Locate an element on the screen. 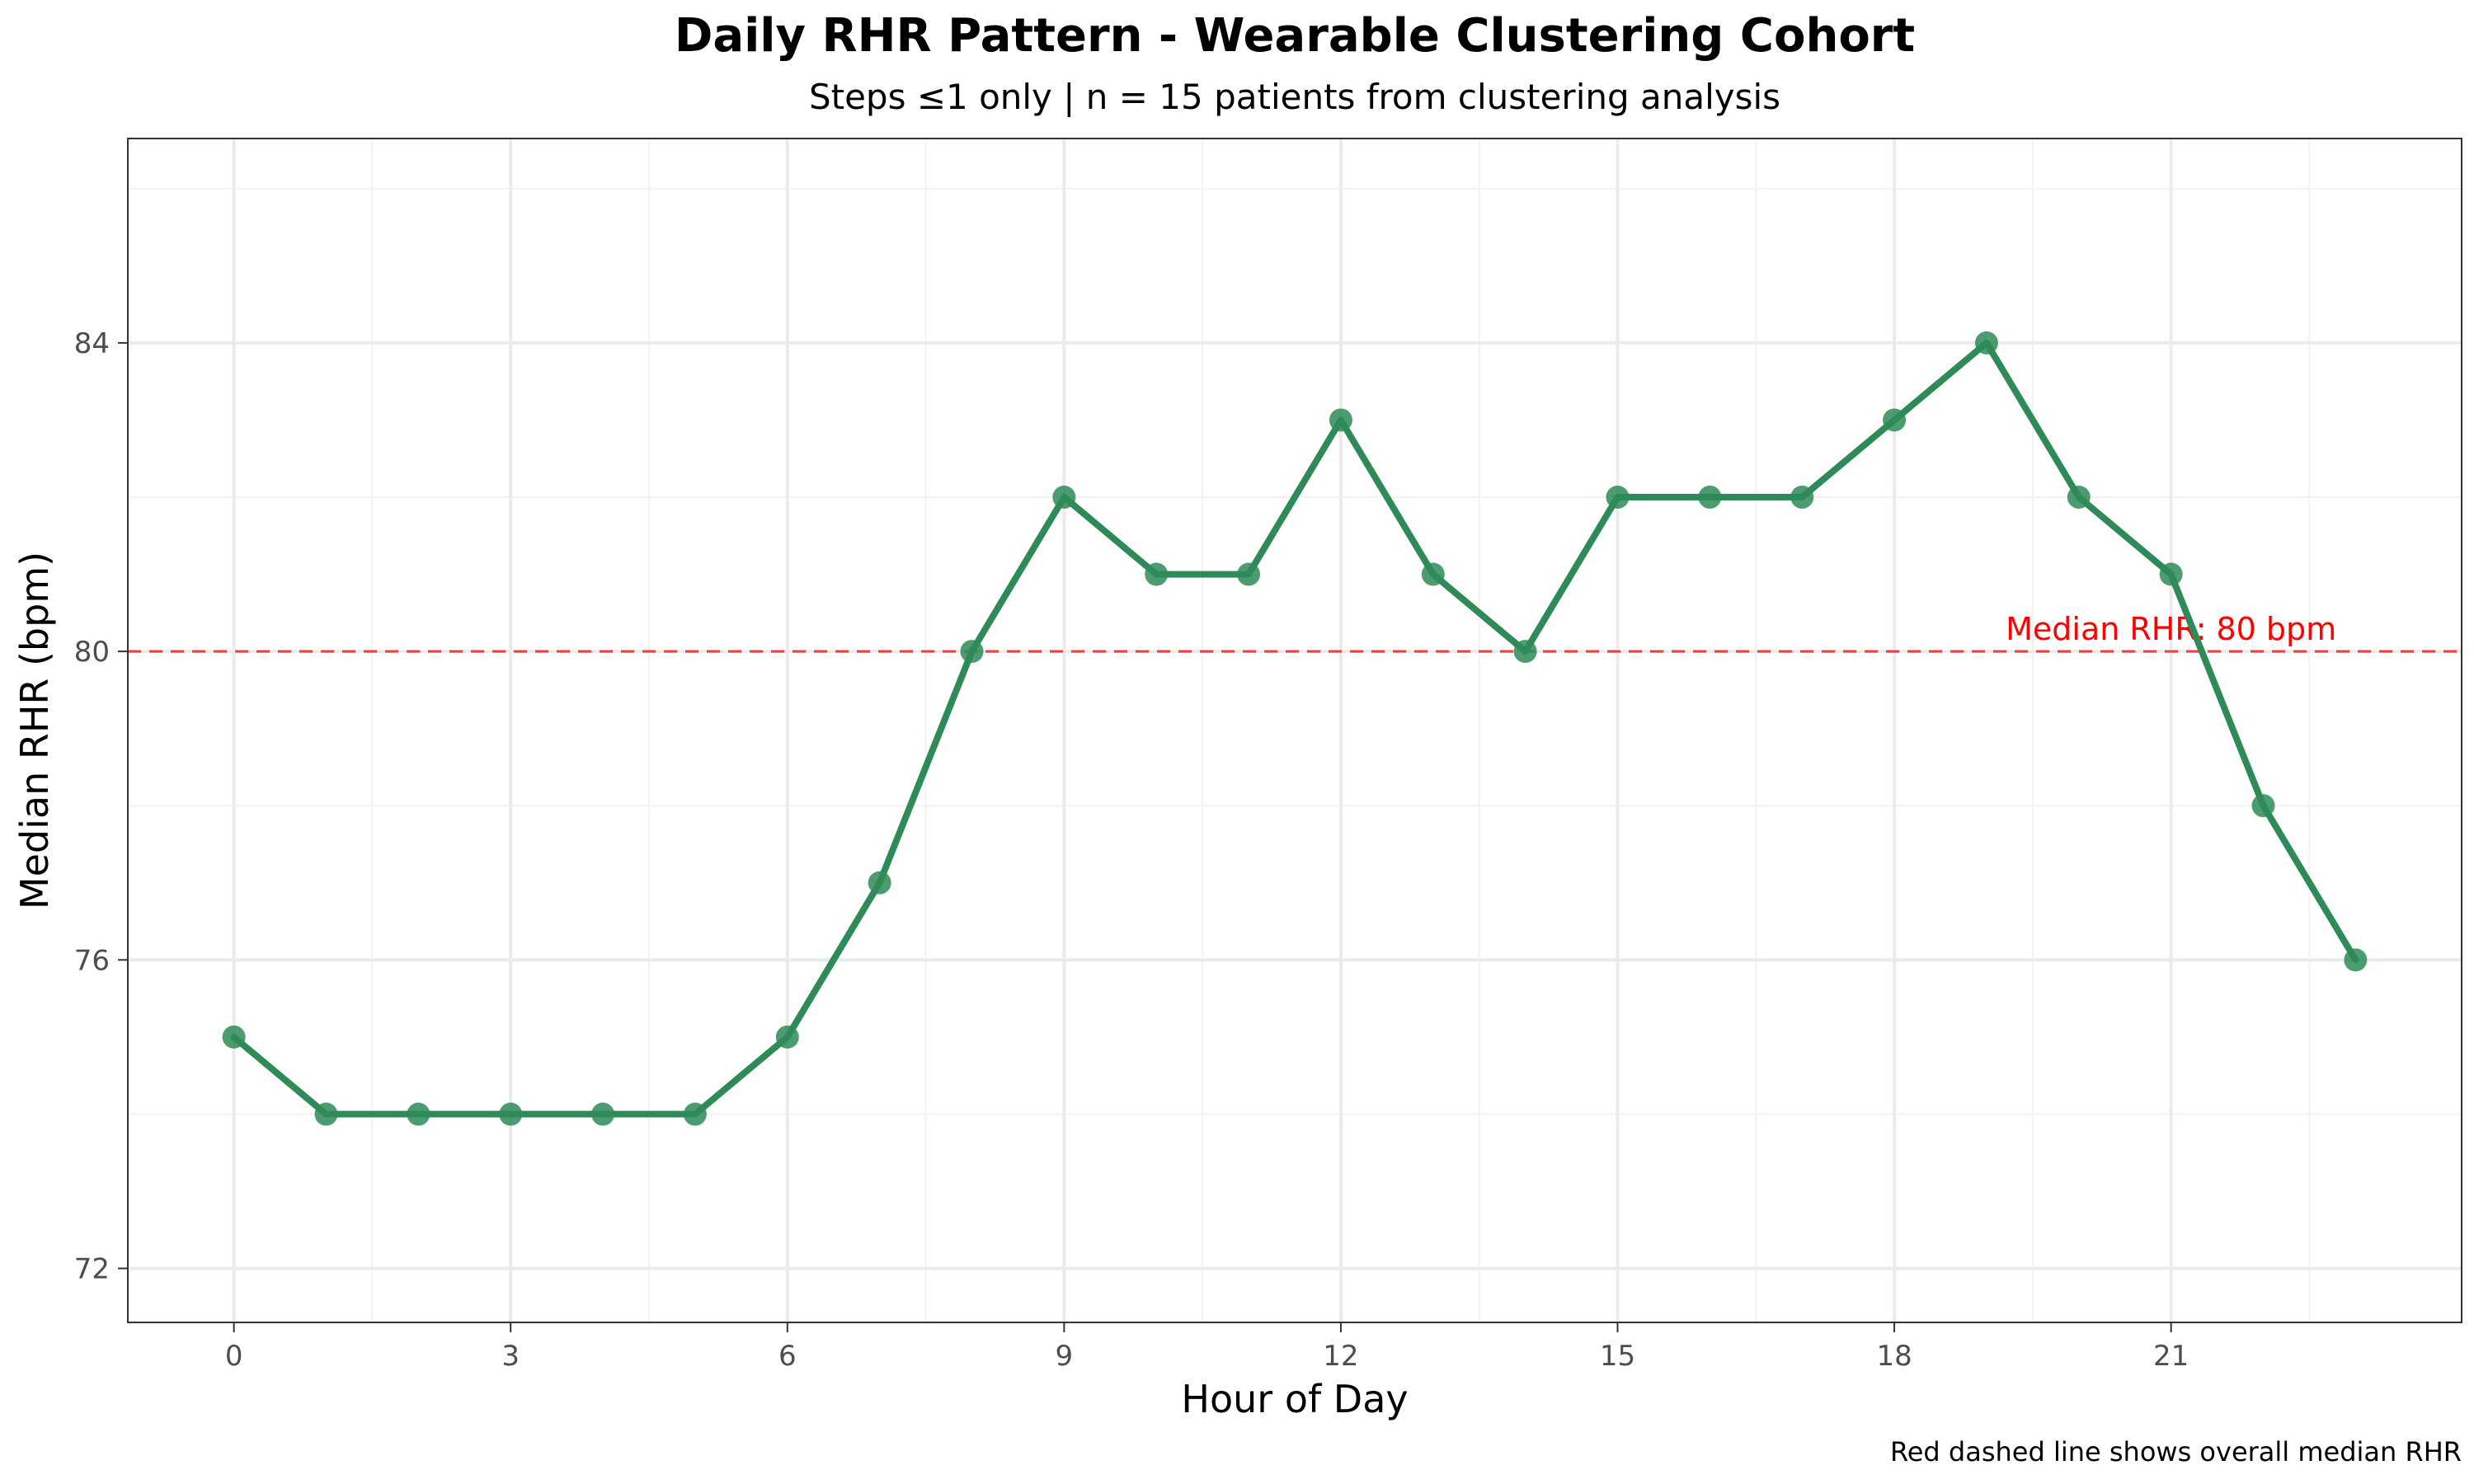 The width and height of the screenshot is (2474, 1484). y-tick-label: 80 is located at coordinates (92, 652).